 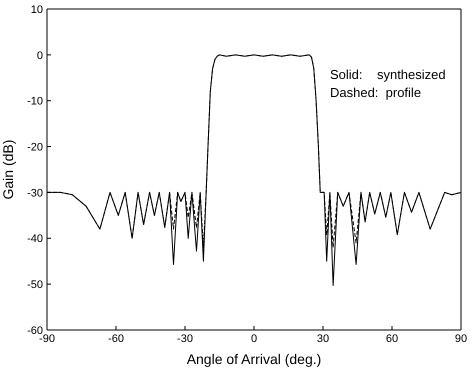 I want to click on annotation: Solid: synthesized, so click(x=388, y=75).